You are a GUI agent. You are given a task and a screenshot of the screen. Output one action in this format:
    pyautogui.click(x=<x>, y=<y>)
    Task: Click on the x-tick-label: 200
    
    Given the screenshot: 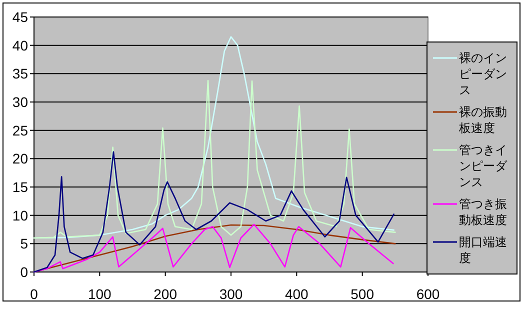 What is the action you would take?
    pyautogui.click(x=166, y=294)
    